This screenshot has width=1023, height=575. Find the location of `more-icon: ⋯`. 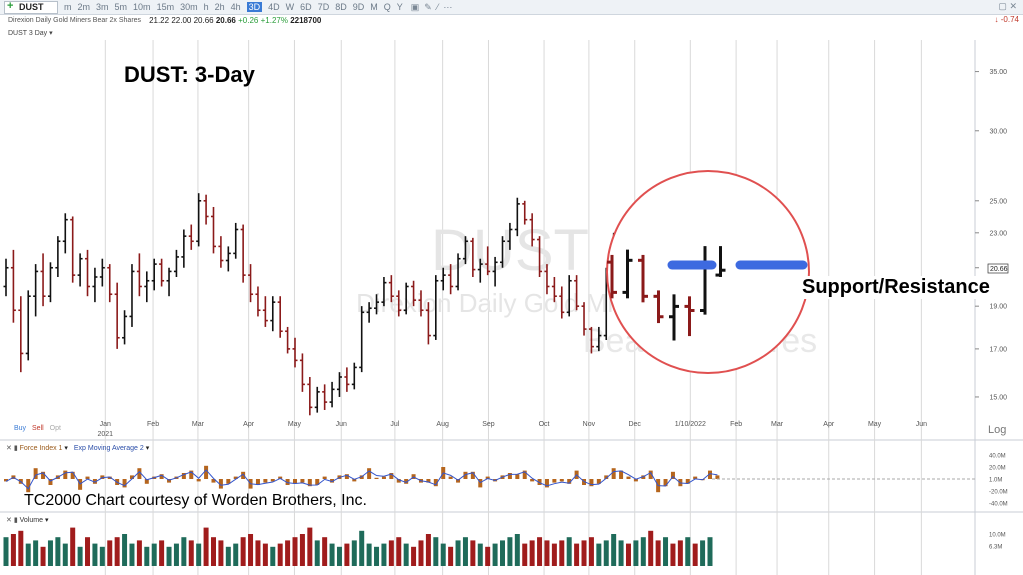

more-icon: ⋯ is located at coordinates (450, 6).